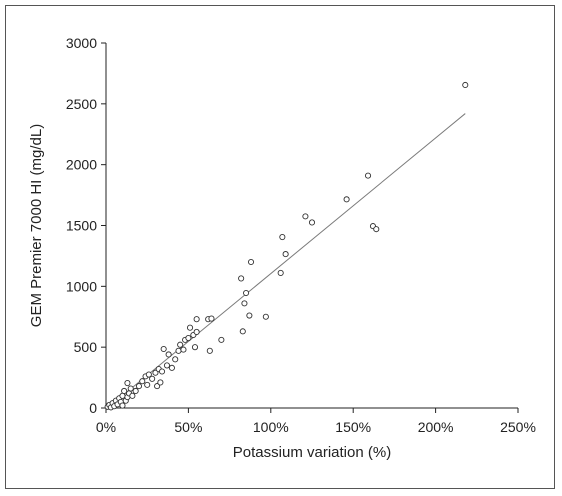  I want to click on y-tick-label: 1000, so click(81, 286).